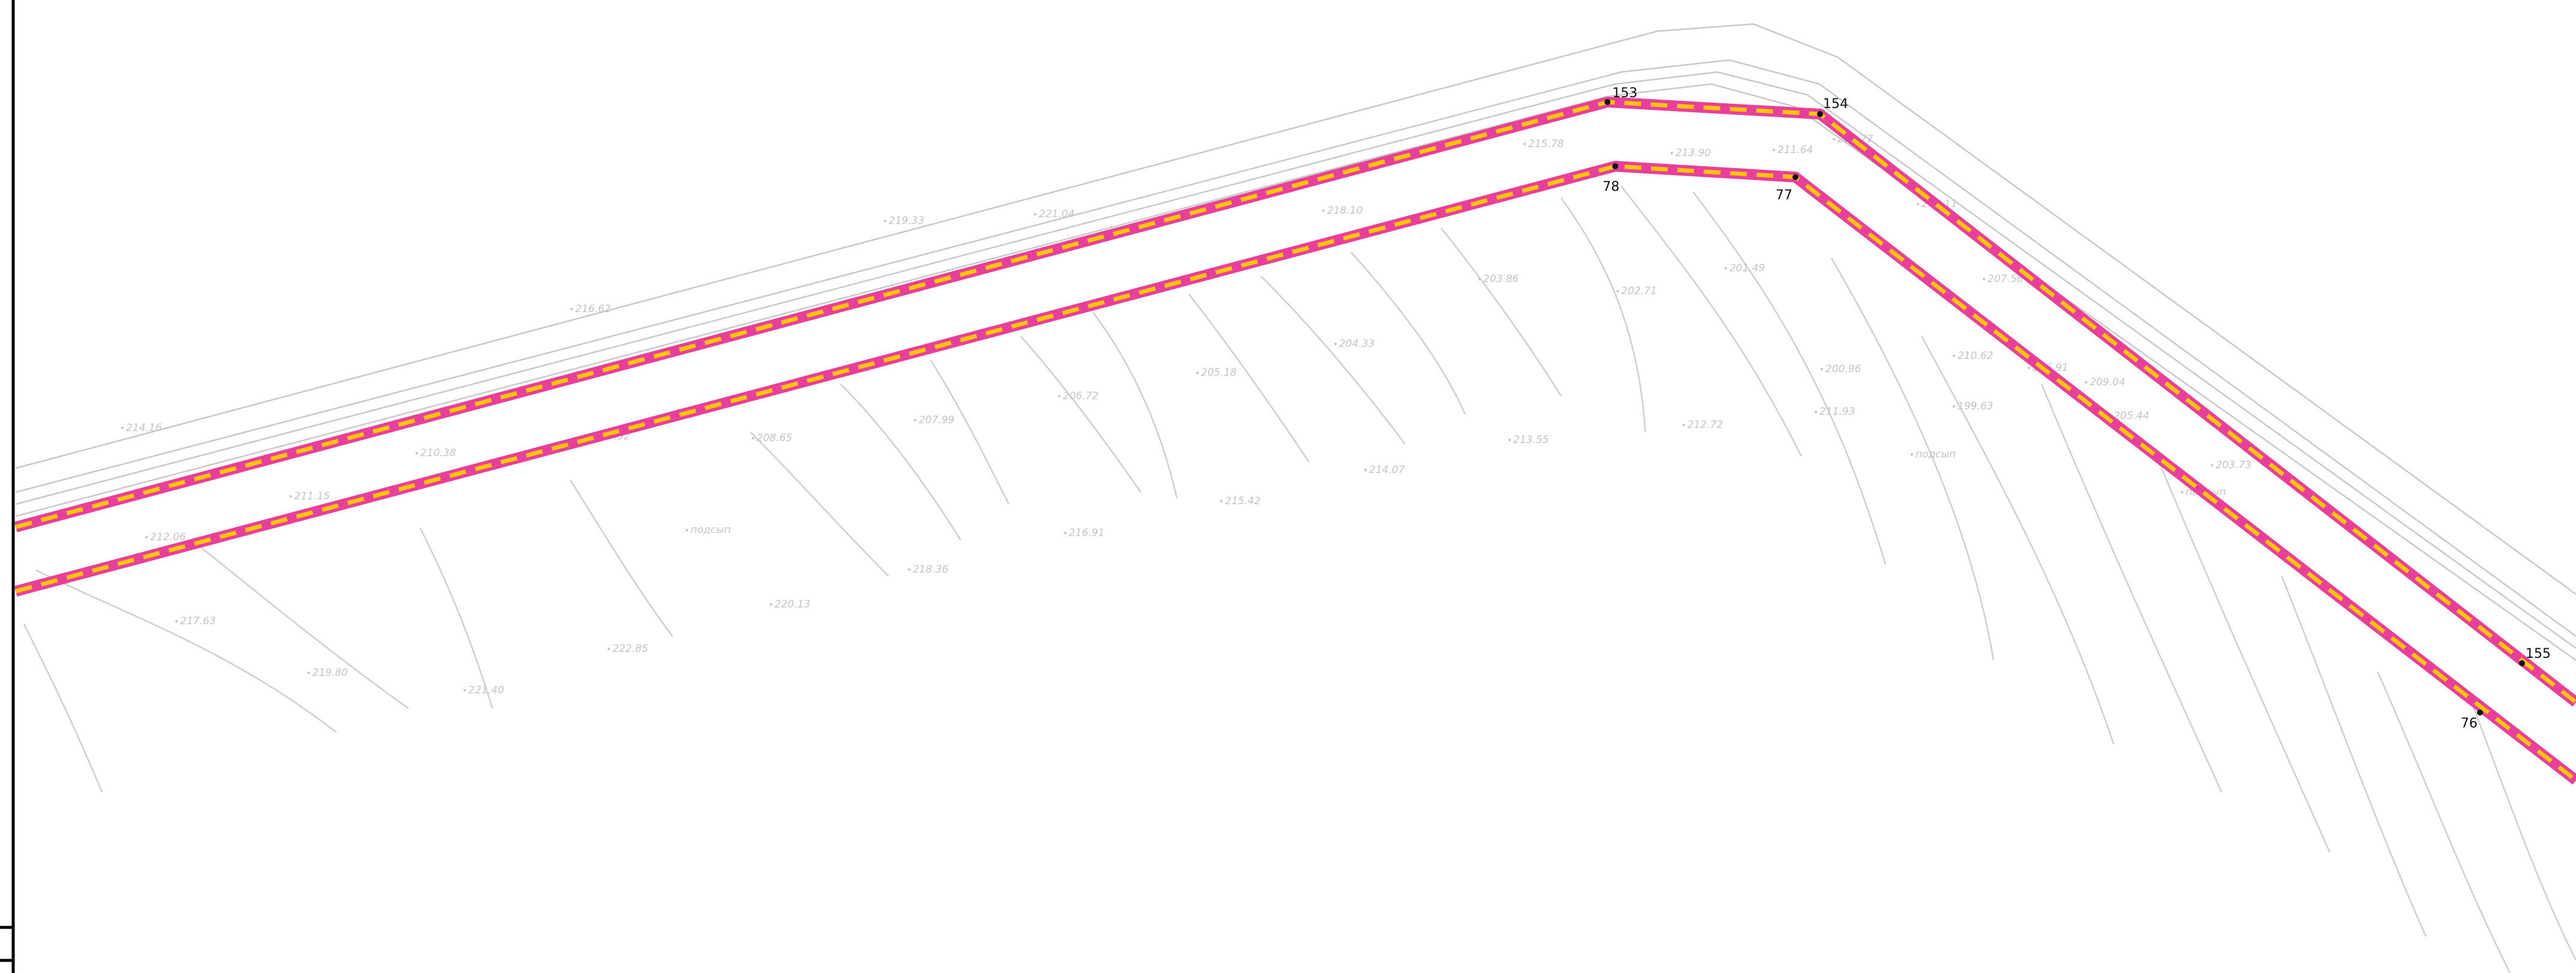  What do you see at coordinates (1837, 412) in the screenshot?
I see `elevation-label: 211.93` at bounding box center [1837, 412].